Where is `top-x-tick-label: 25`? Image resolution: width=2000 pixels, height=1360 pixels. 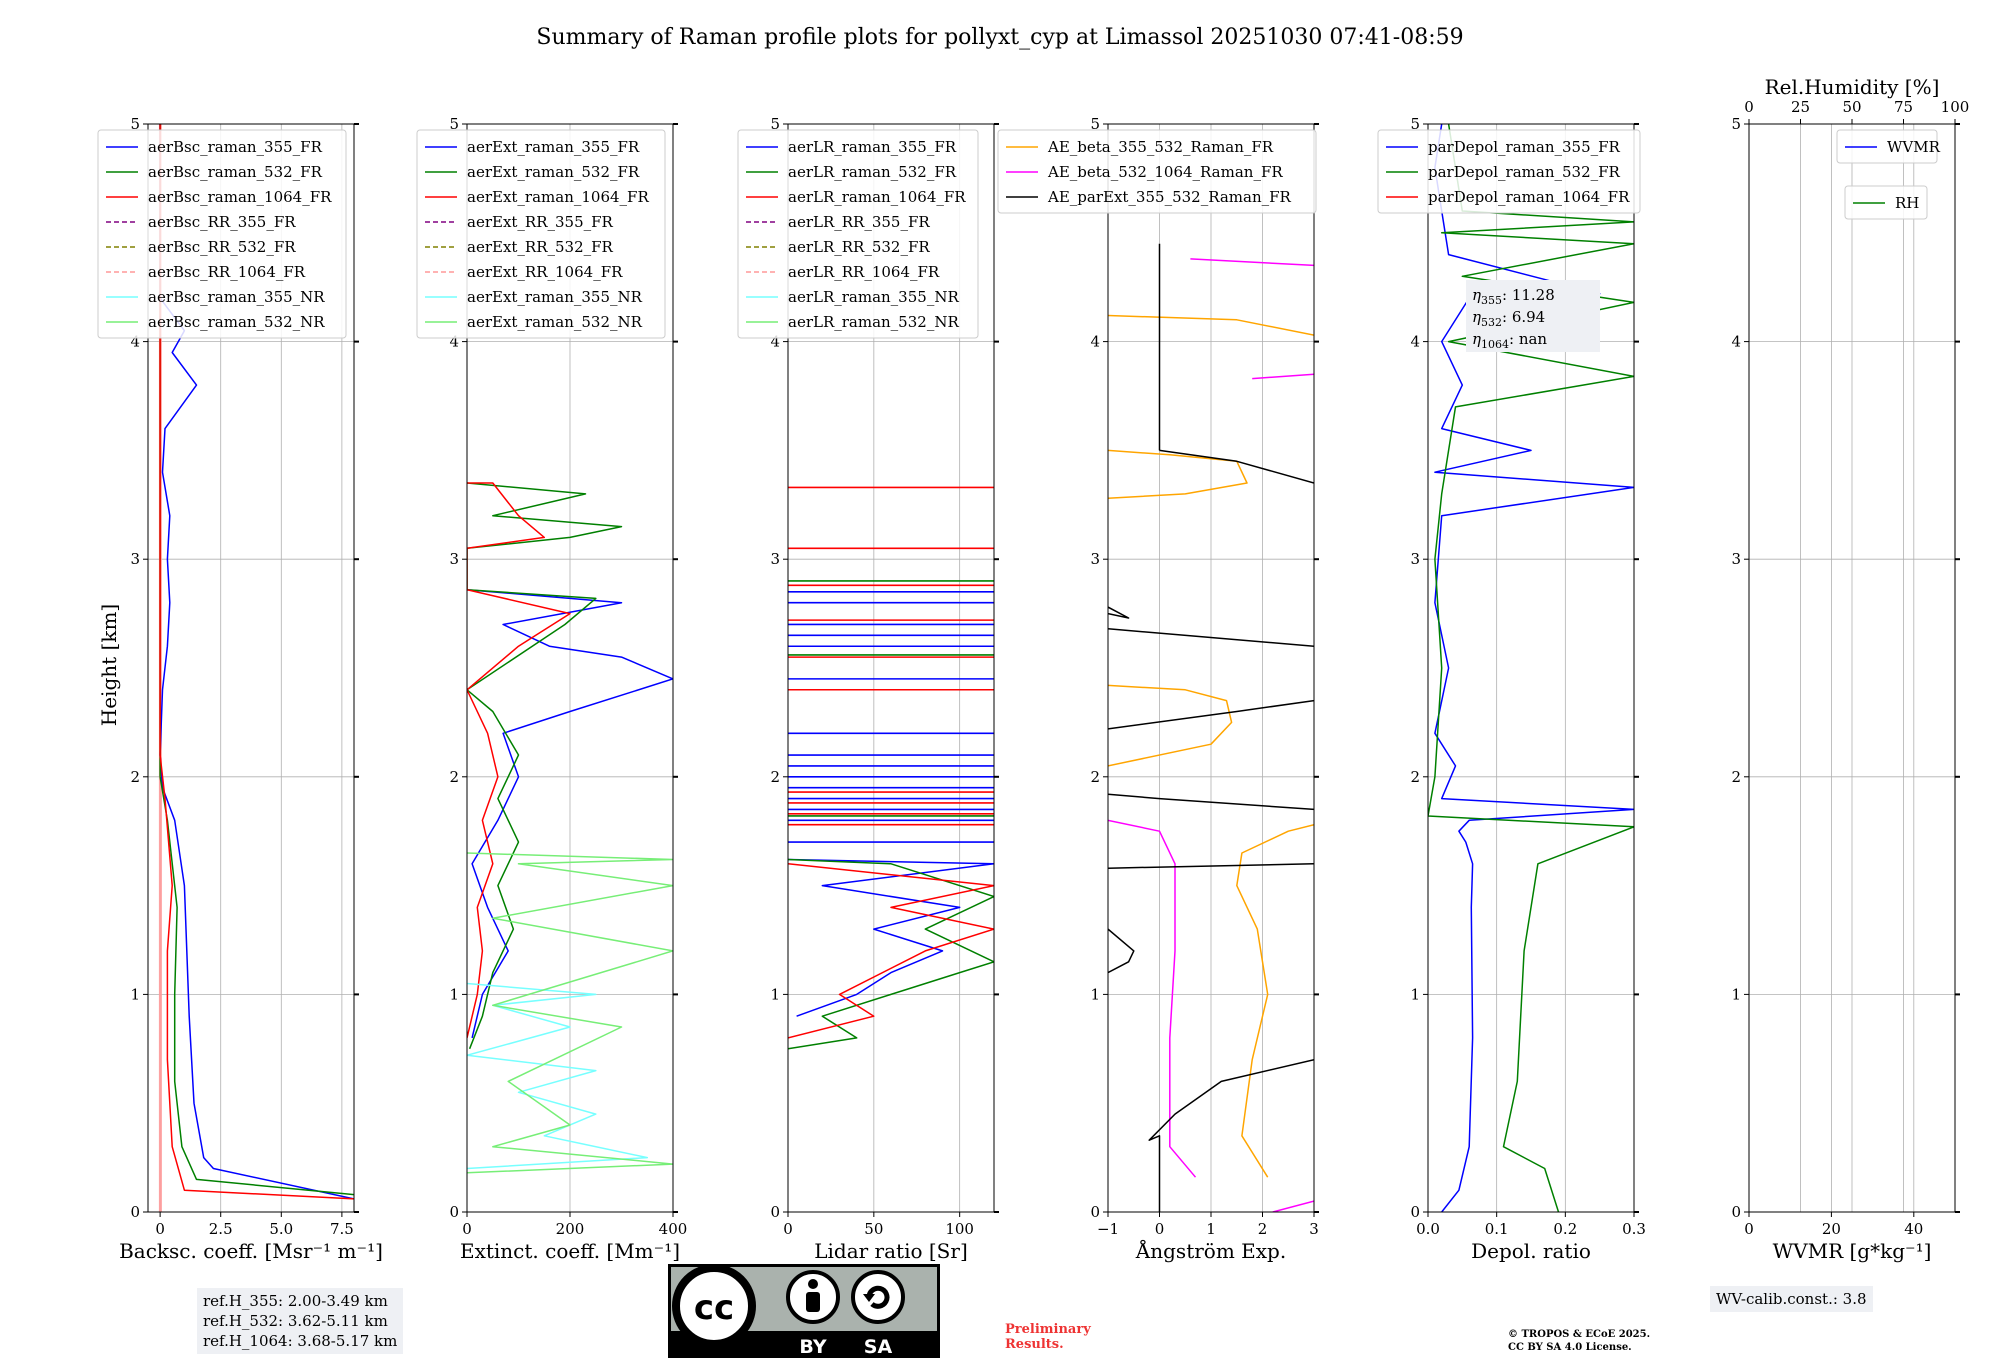 top-x-tick-label: 25 is located at coordinates (1800, 107).